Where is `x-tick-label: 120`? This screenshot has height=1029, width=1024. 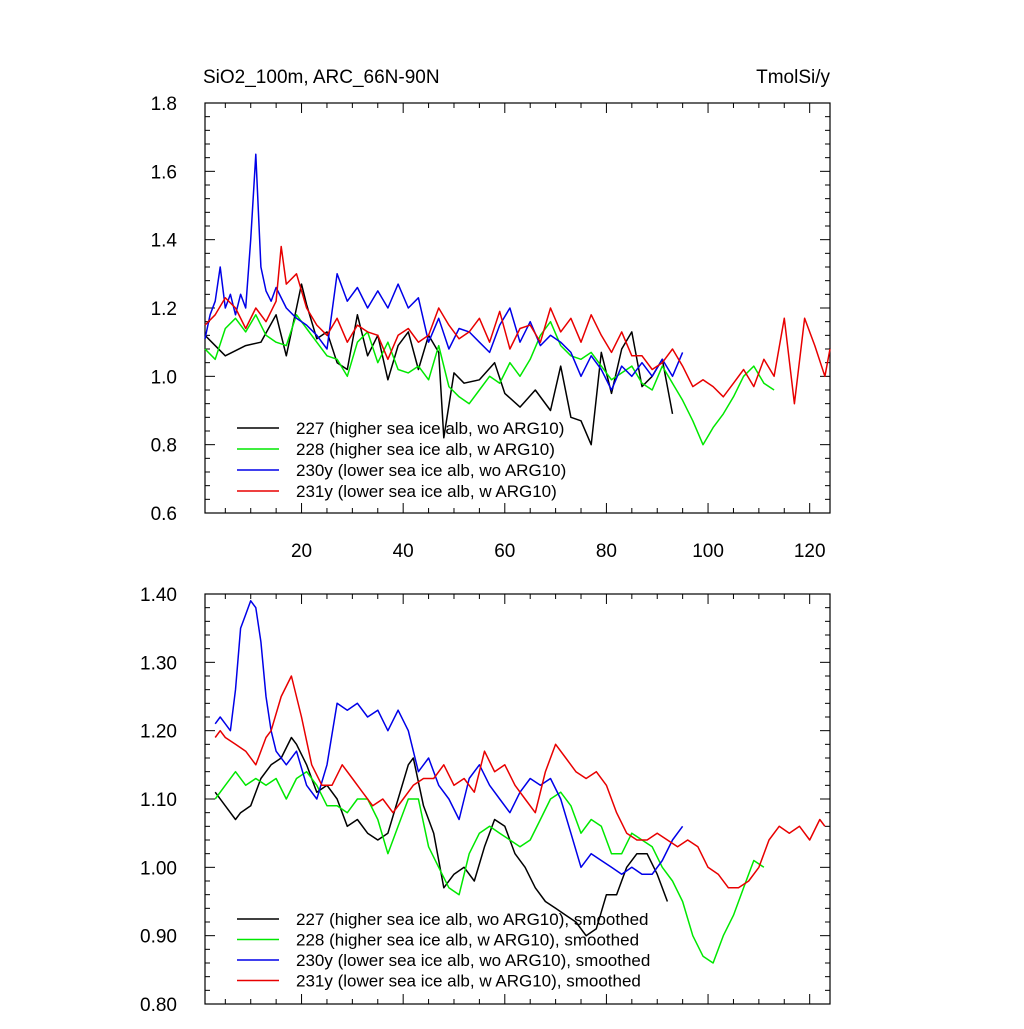 x-tick-label: 120 is located at coordinates (810, 551).